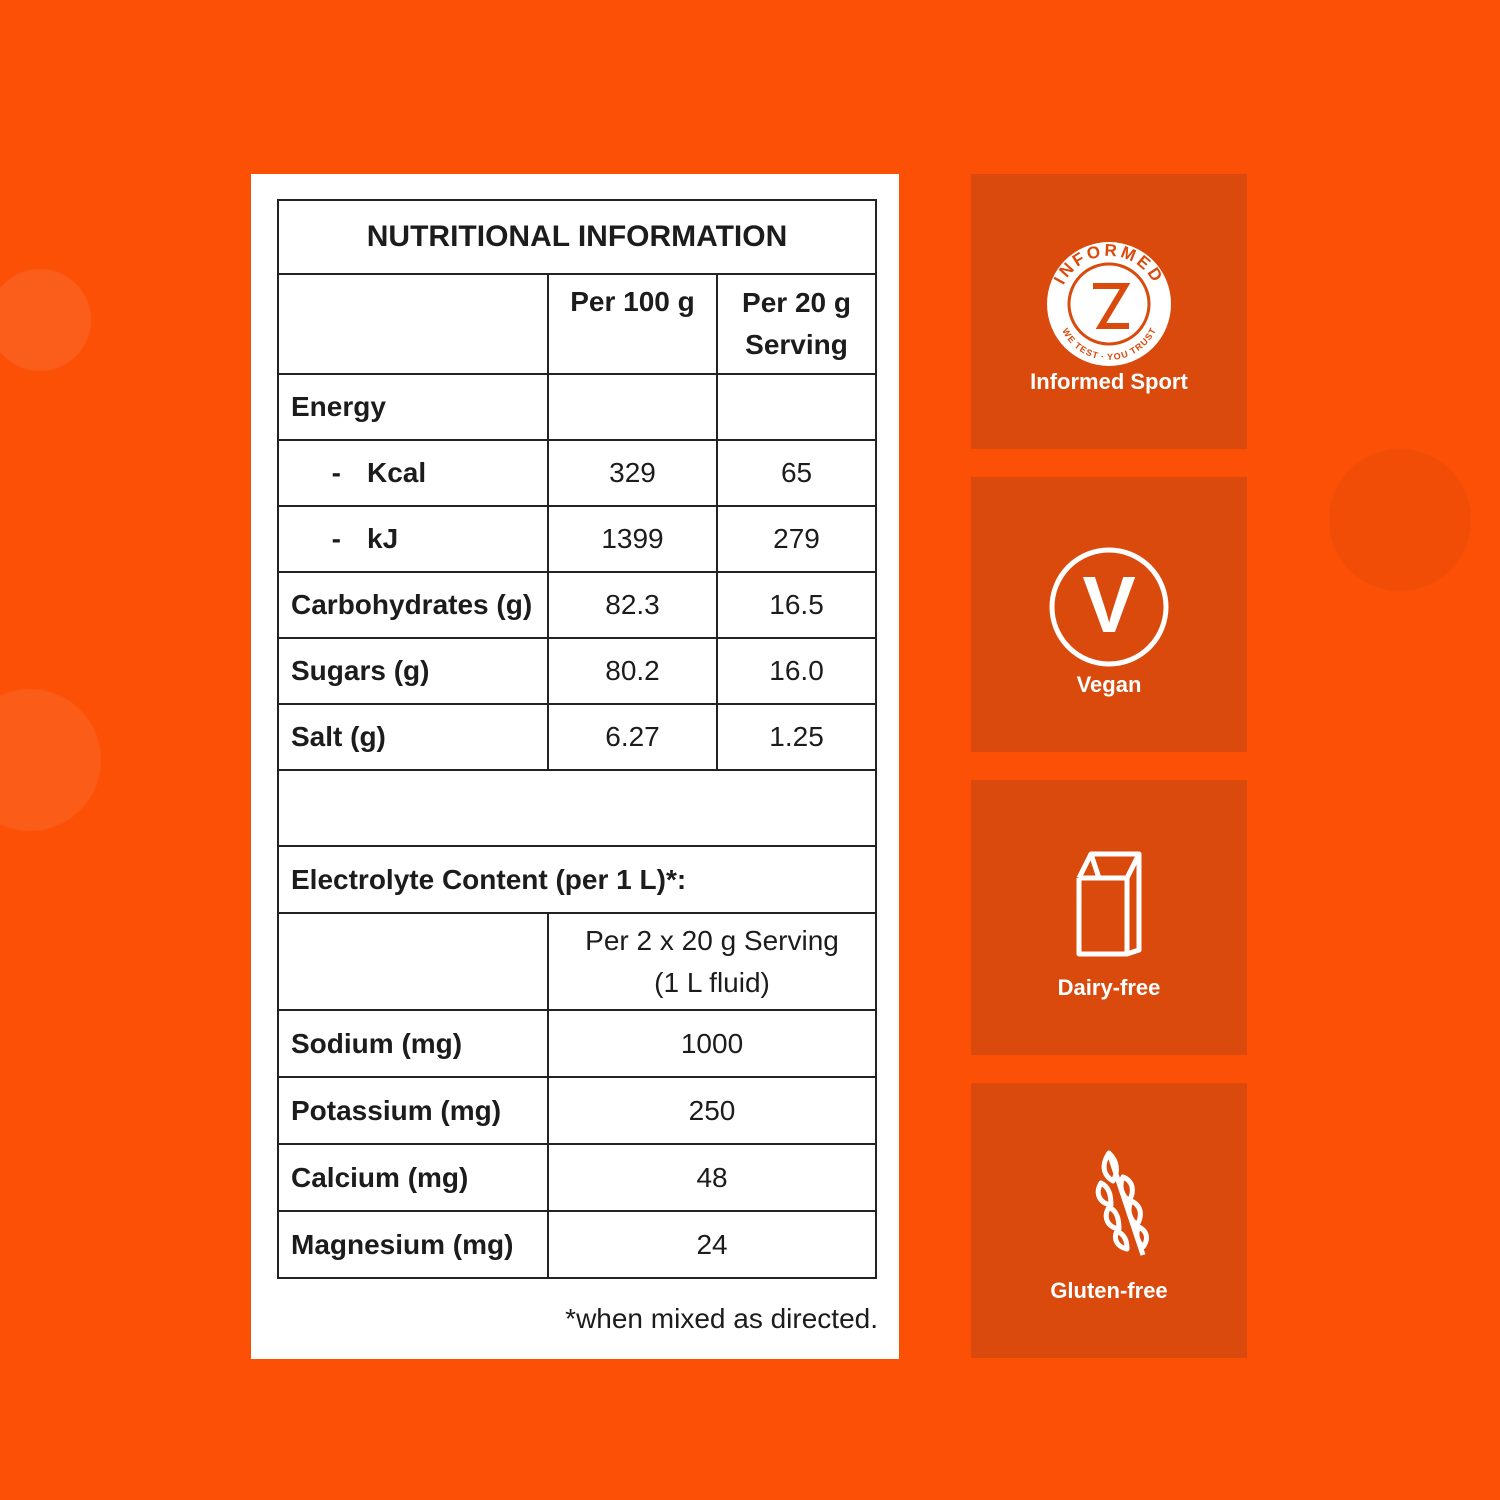  I want to click on value-cell: 16.5, so click(796, 605).